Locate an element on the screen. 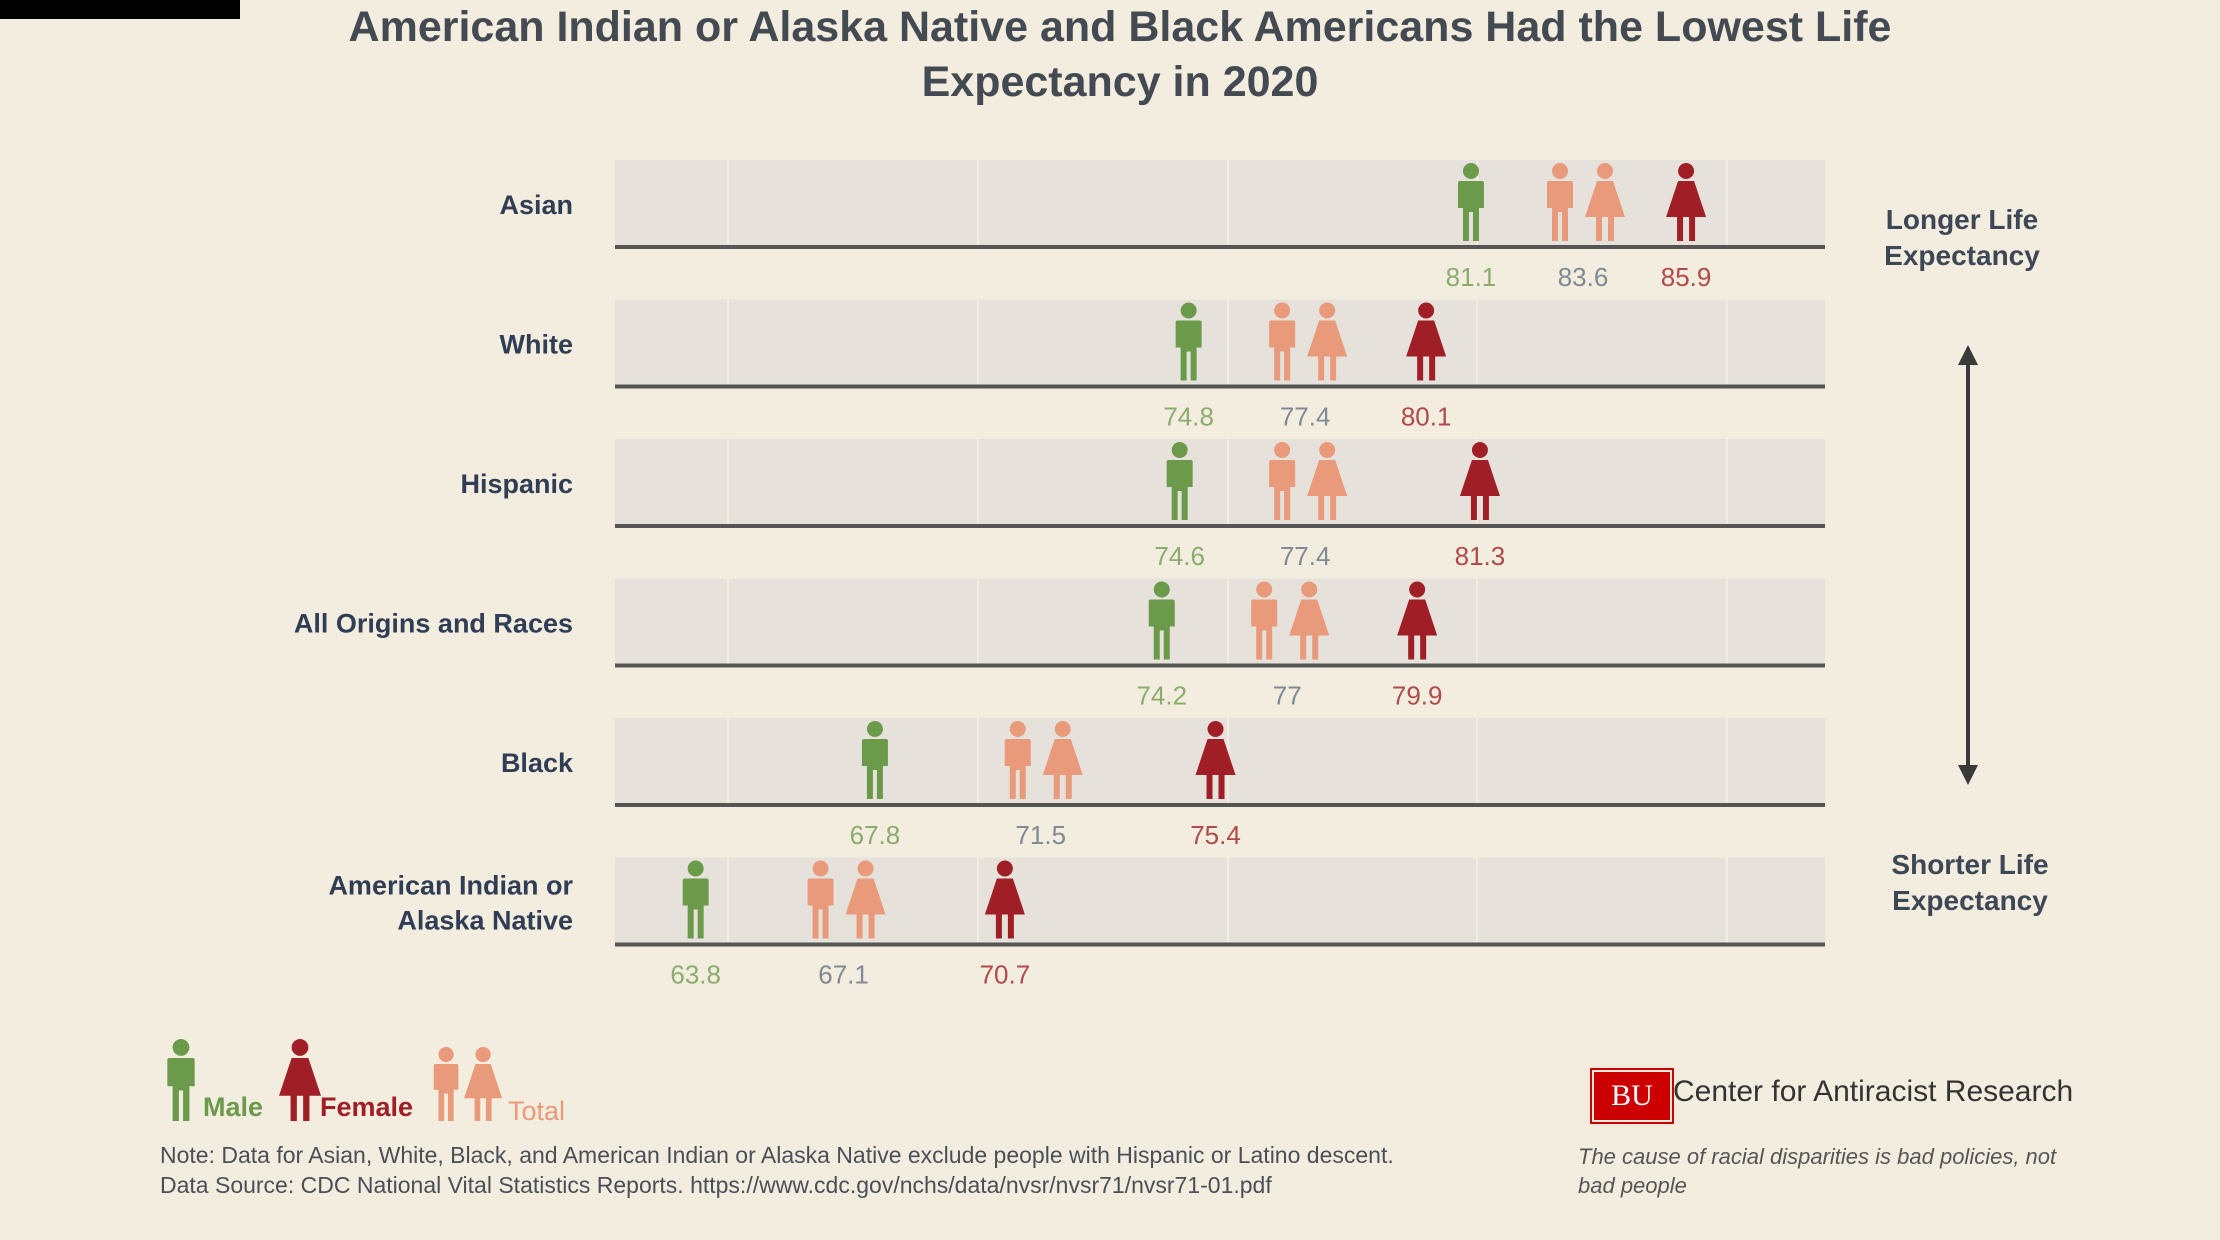  legend-female-label: Female is located at coordinates (367, 1107).